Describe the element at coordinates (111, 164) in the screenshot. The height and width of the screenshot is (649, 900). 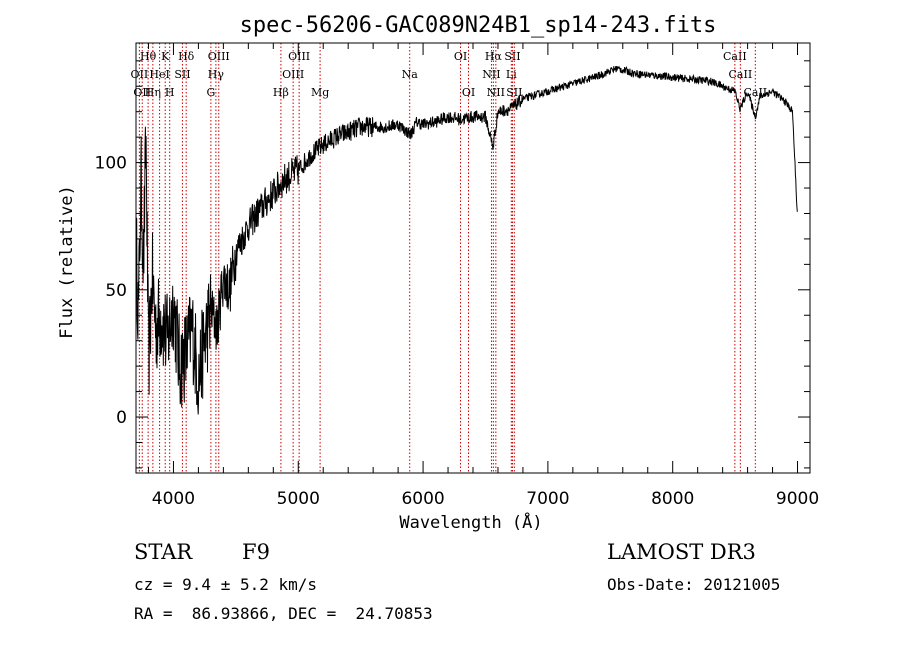
I see `y-tick-label: 100` at that location.